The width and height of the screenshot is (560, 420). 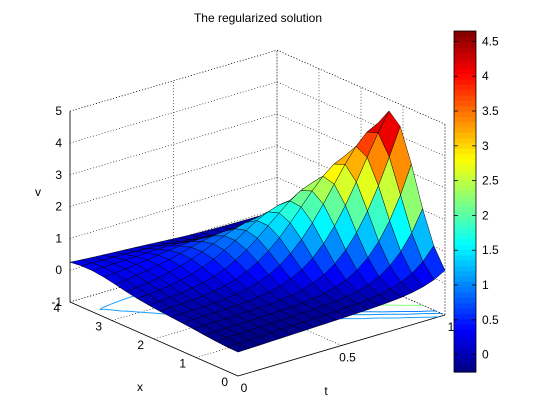 What do you see at coordinates (238, 348) in the screenshot?
I see `surface-patch` at bounding box center [238, 348].